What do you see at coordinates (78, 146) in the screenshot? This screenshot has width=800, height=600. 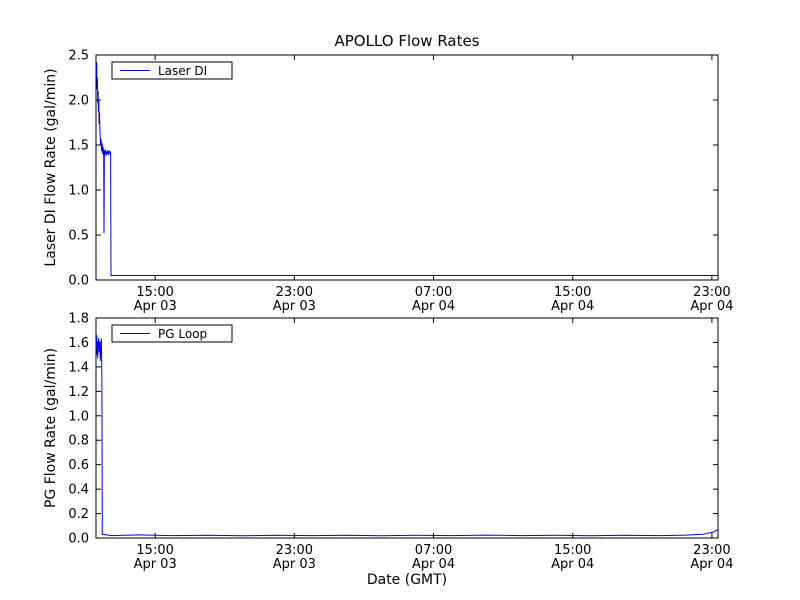 I see `y-tick-label: 1.5` at bounding box center [78, 146].